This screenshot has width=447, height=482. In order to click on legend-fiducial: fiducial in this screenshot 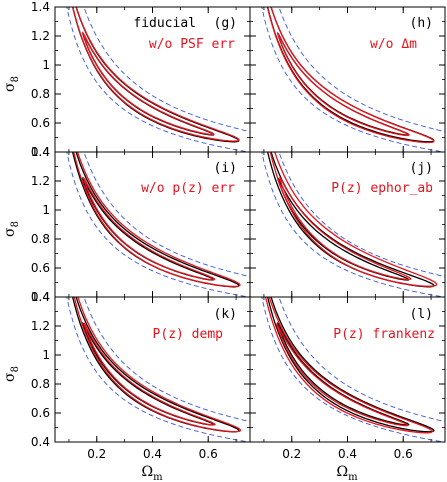, I will do `click(164, 23)`.